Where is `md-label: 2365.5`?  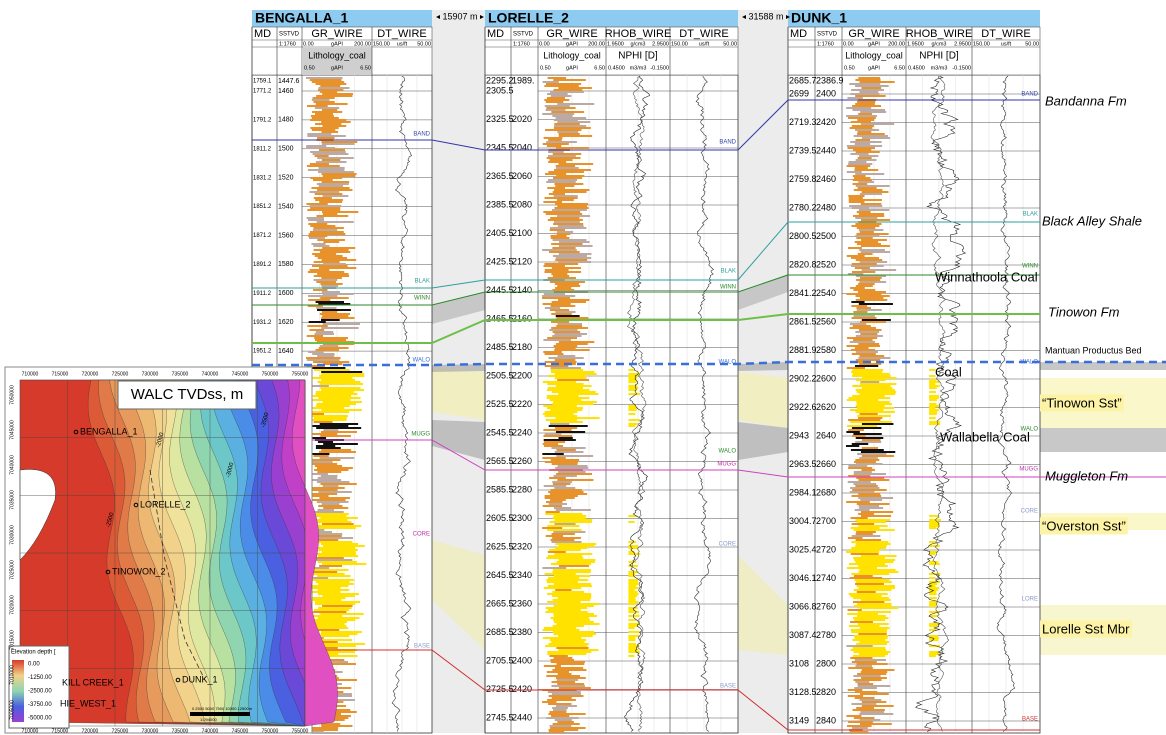
md-label: 2365.5 is located at coordinates (500, 176).